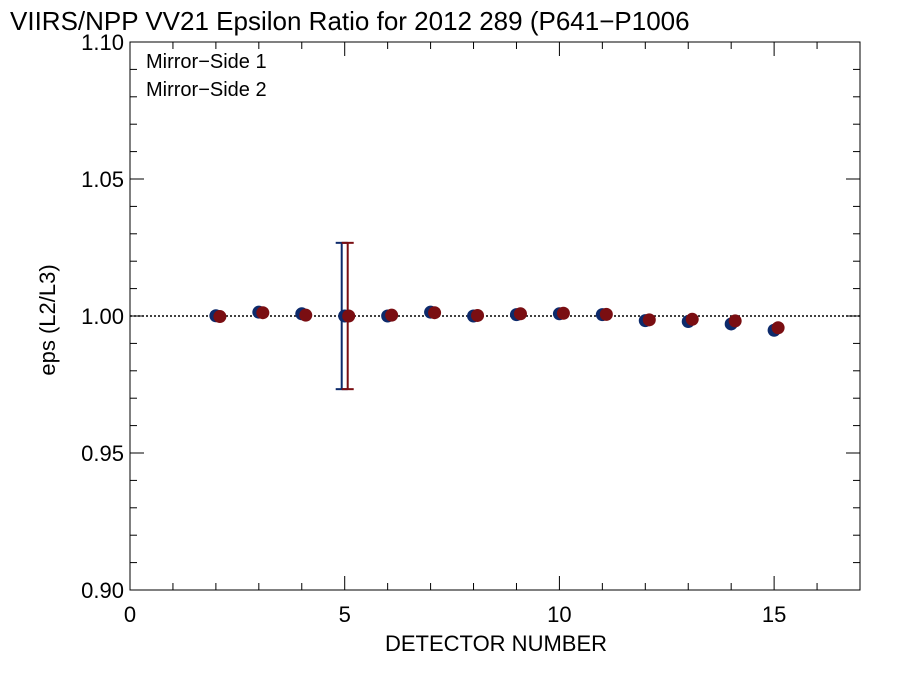  Describe the element at coordinates (206, 90) in the screenshot. I see `legend-series-2: Mirror−Side 2` at that location.